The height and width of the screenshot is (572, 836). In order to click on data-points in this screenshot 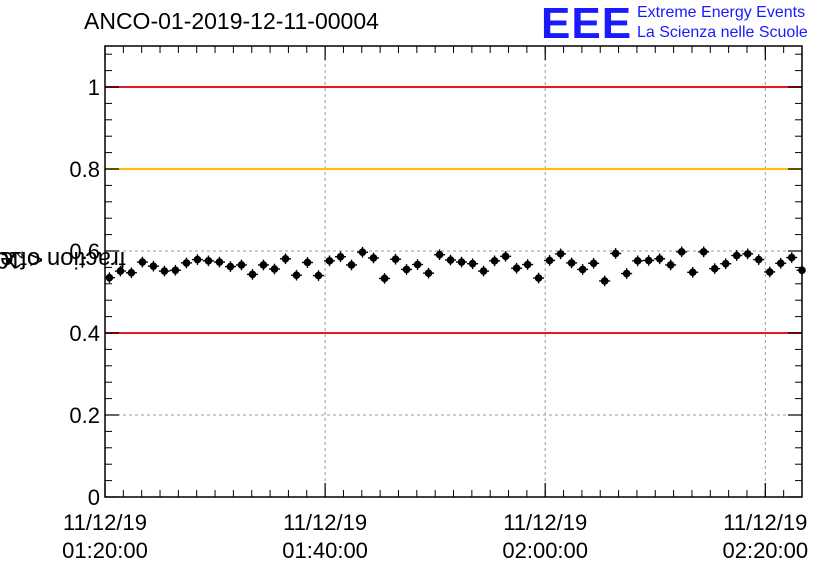, I will do `click(455, 266)`.